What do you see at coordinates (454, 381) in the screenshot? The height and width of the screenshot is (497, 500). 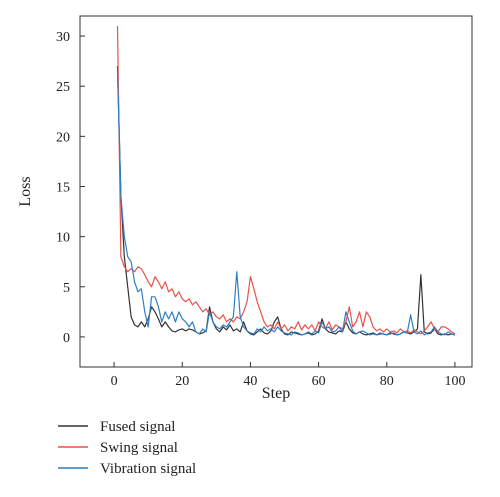 I see `x-tick-label: 100` at bounding box center [454, 381].